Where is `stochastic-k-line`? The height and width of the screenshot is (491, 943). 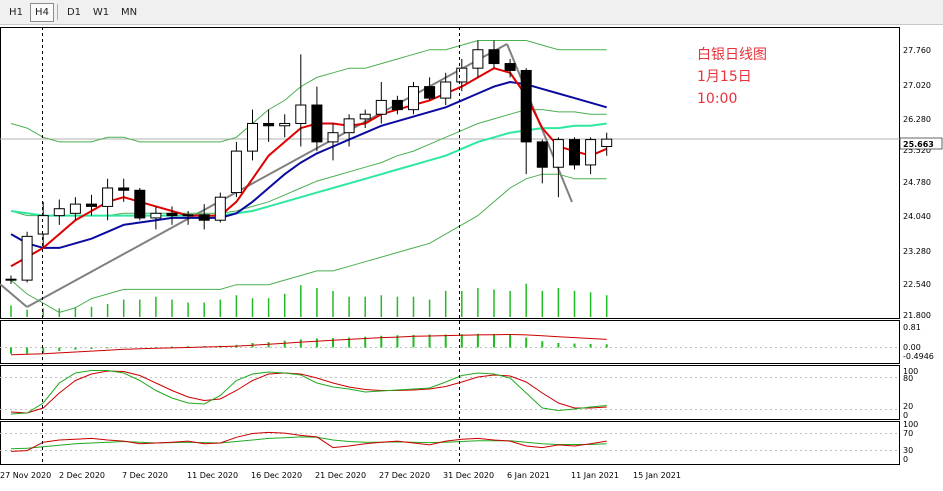
stochastic-k-line is located at coordinates (308, 392).